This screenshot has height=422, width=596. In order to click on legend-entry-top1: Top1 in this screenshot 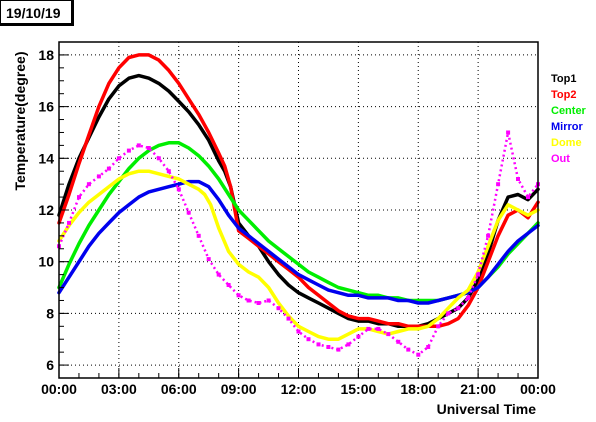, I will do `click(563, 79)`.